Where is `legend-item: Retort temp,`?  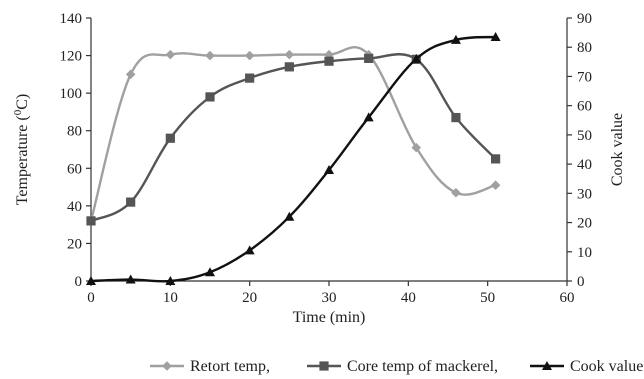 legend-item: Retort temp, is located at coordinates (210, 366).